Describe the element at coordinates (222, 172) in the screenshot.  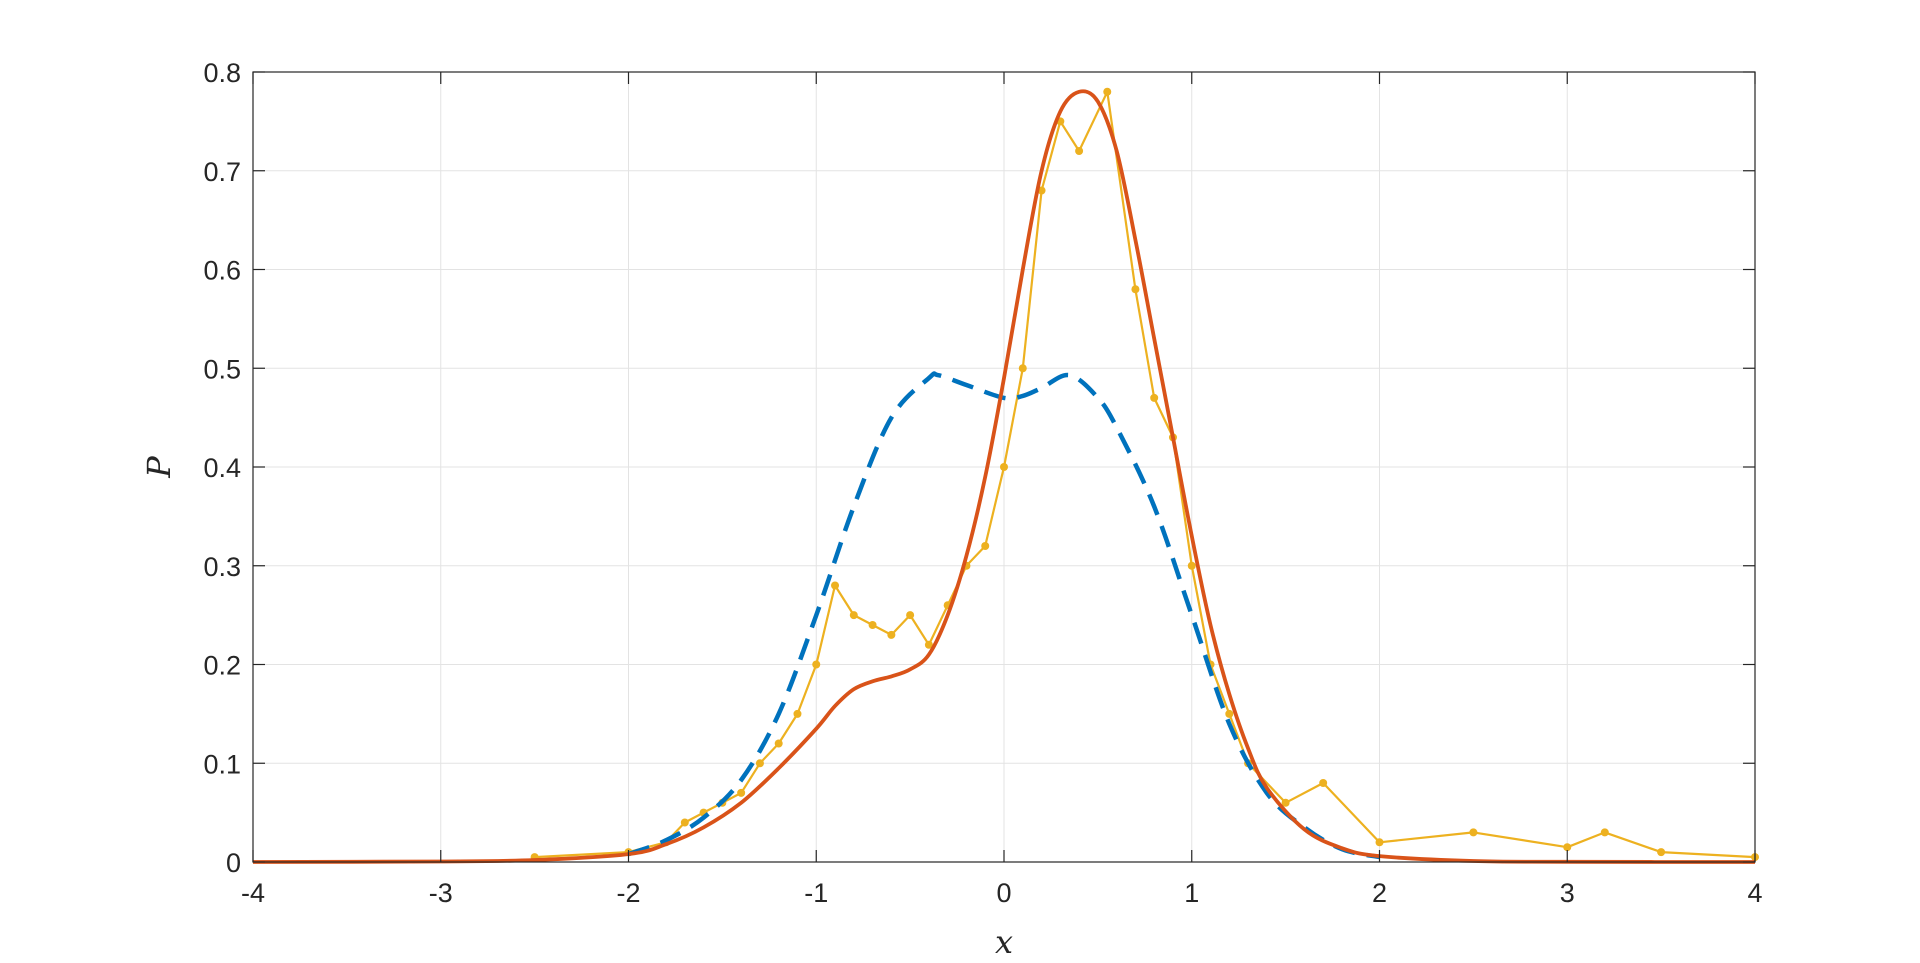
I see `y-tick-label: 0.7` at that location.